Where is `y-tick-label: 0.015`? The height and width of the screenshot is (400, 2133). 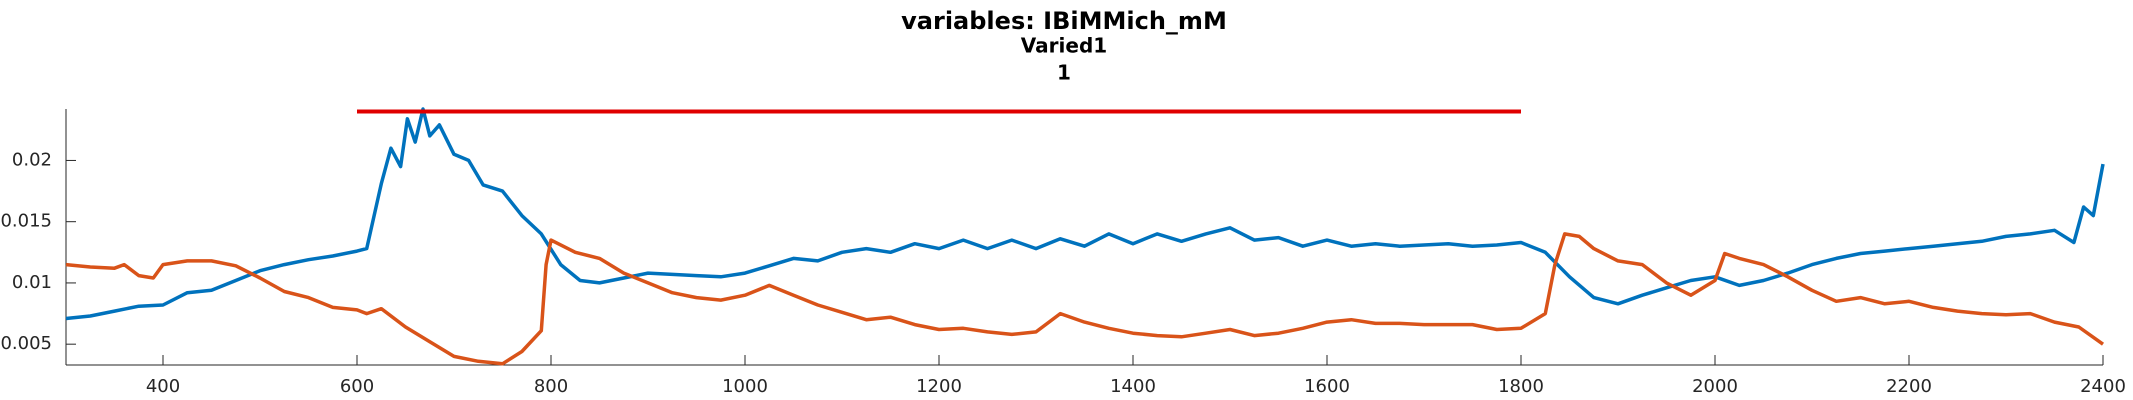
y-tick-label: 0.015 is located at coordinates (26, 221).